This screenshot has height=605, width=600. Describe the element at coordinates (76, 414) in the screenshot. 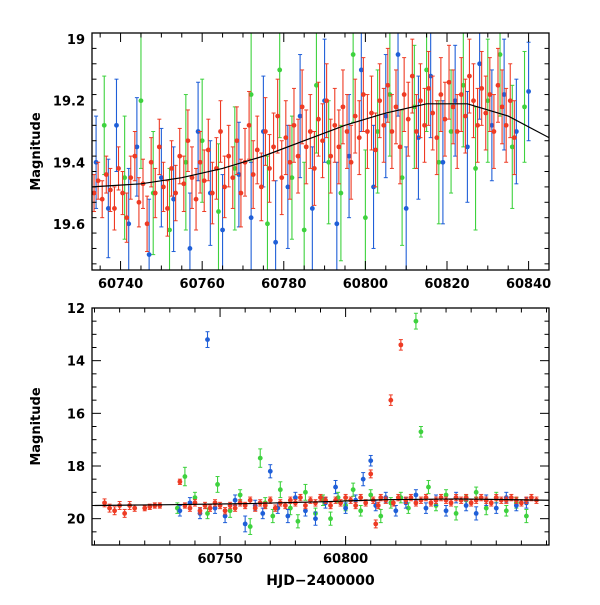

I see `y-tick-label: 16` at that location.